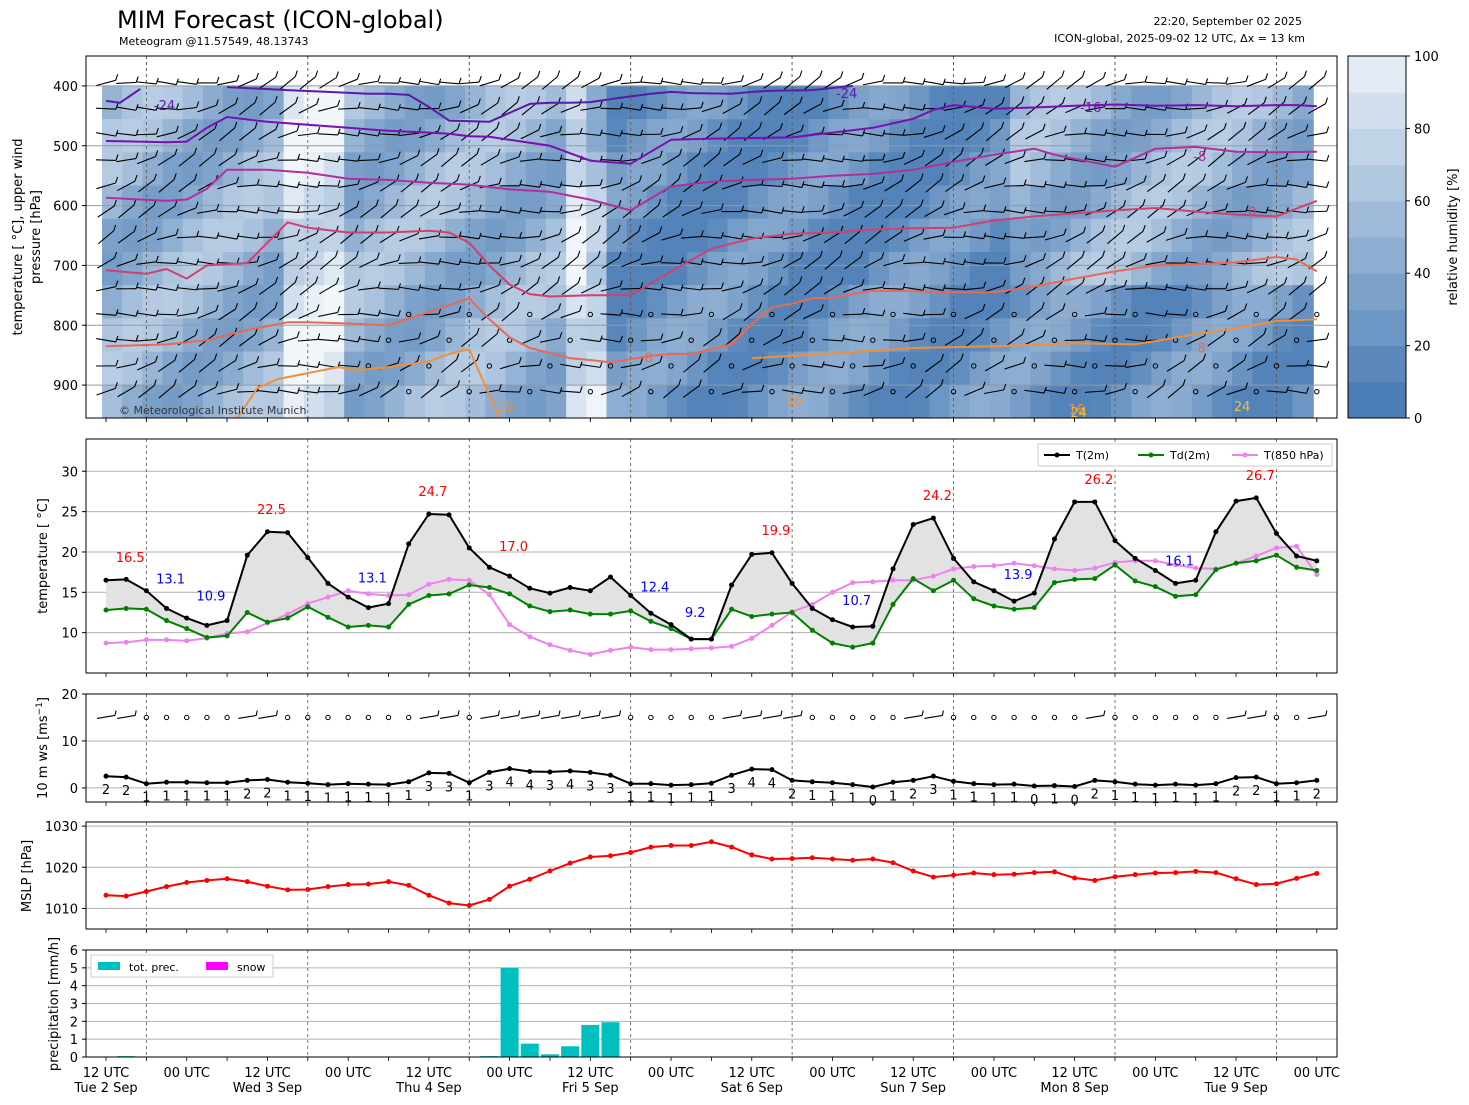  What do you see at coordinates (732, 585) in the screenshot?
I see `temperature-series-point` at bounding box center [732, 585].